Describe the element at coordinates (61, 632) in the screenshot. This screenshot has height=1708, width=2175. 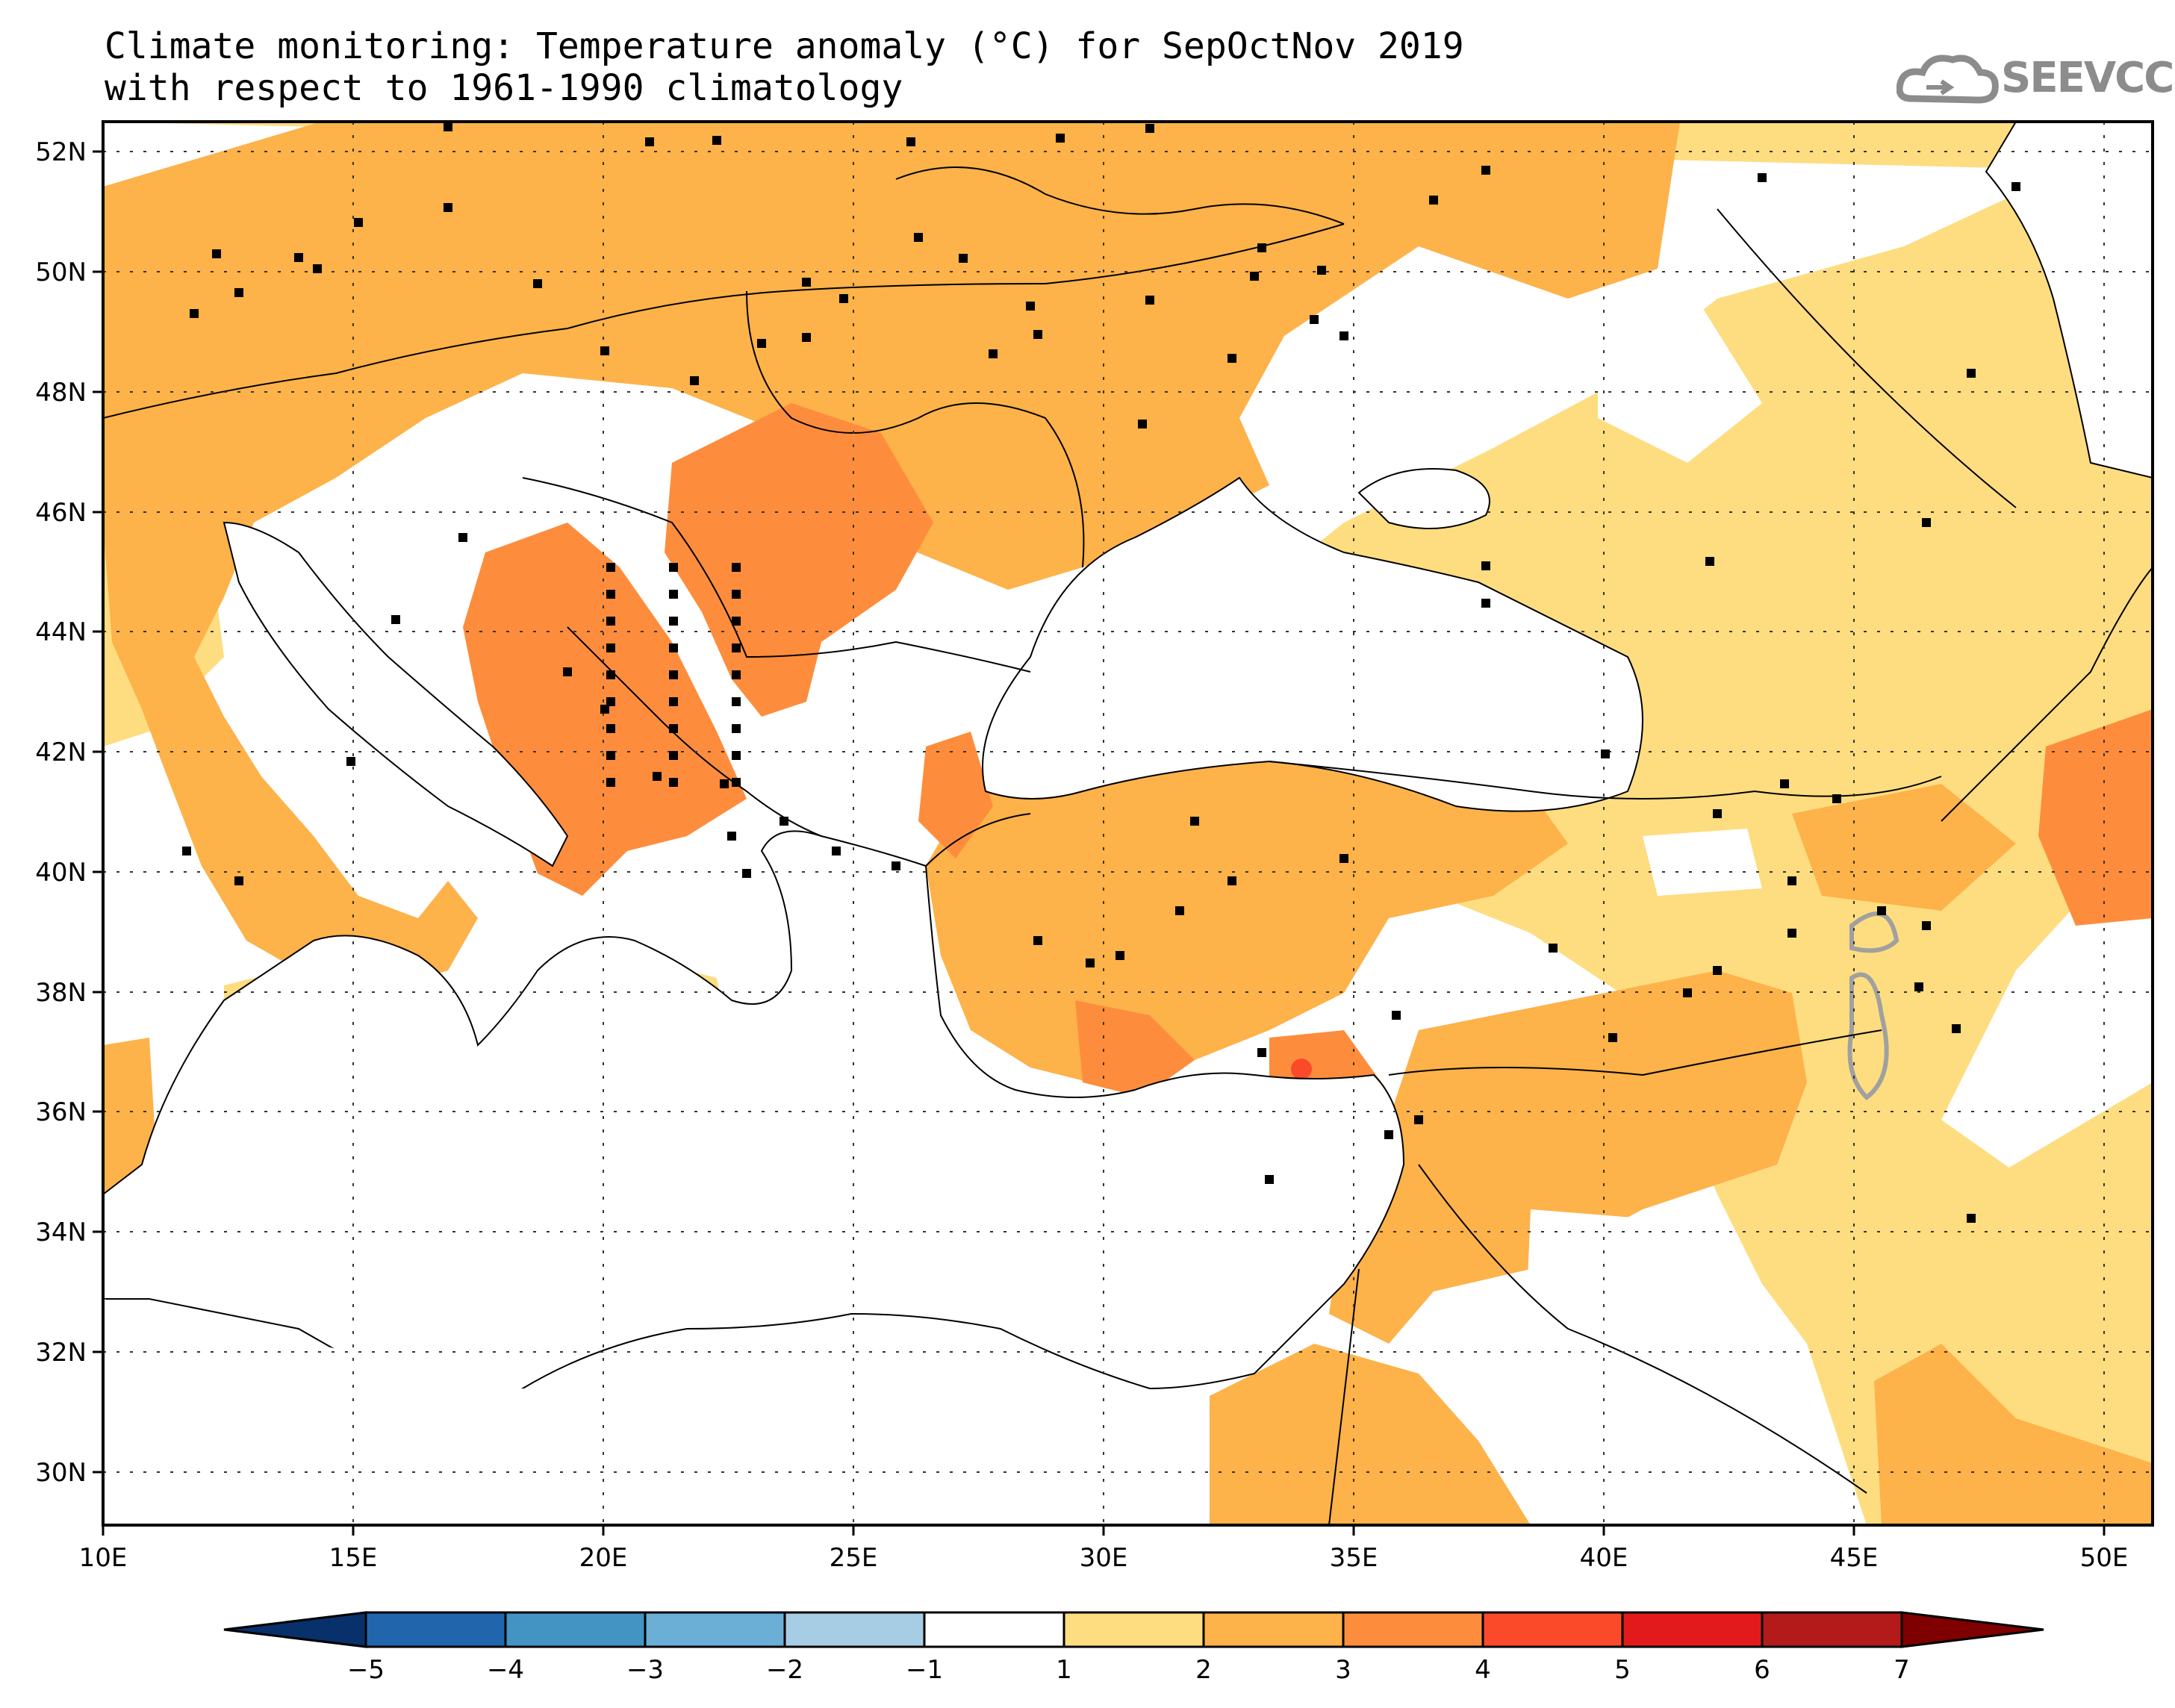
I see `lat-label: 44N` at that location.